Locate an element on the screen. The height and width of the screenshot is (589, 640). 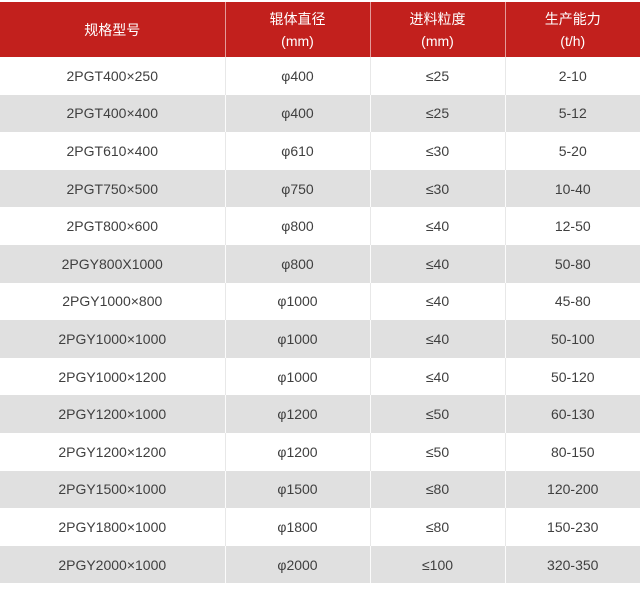
cell-roller-diameter: φ1500 is located at coordinates (297, 489).